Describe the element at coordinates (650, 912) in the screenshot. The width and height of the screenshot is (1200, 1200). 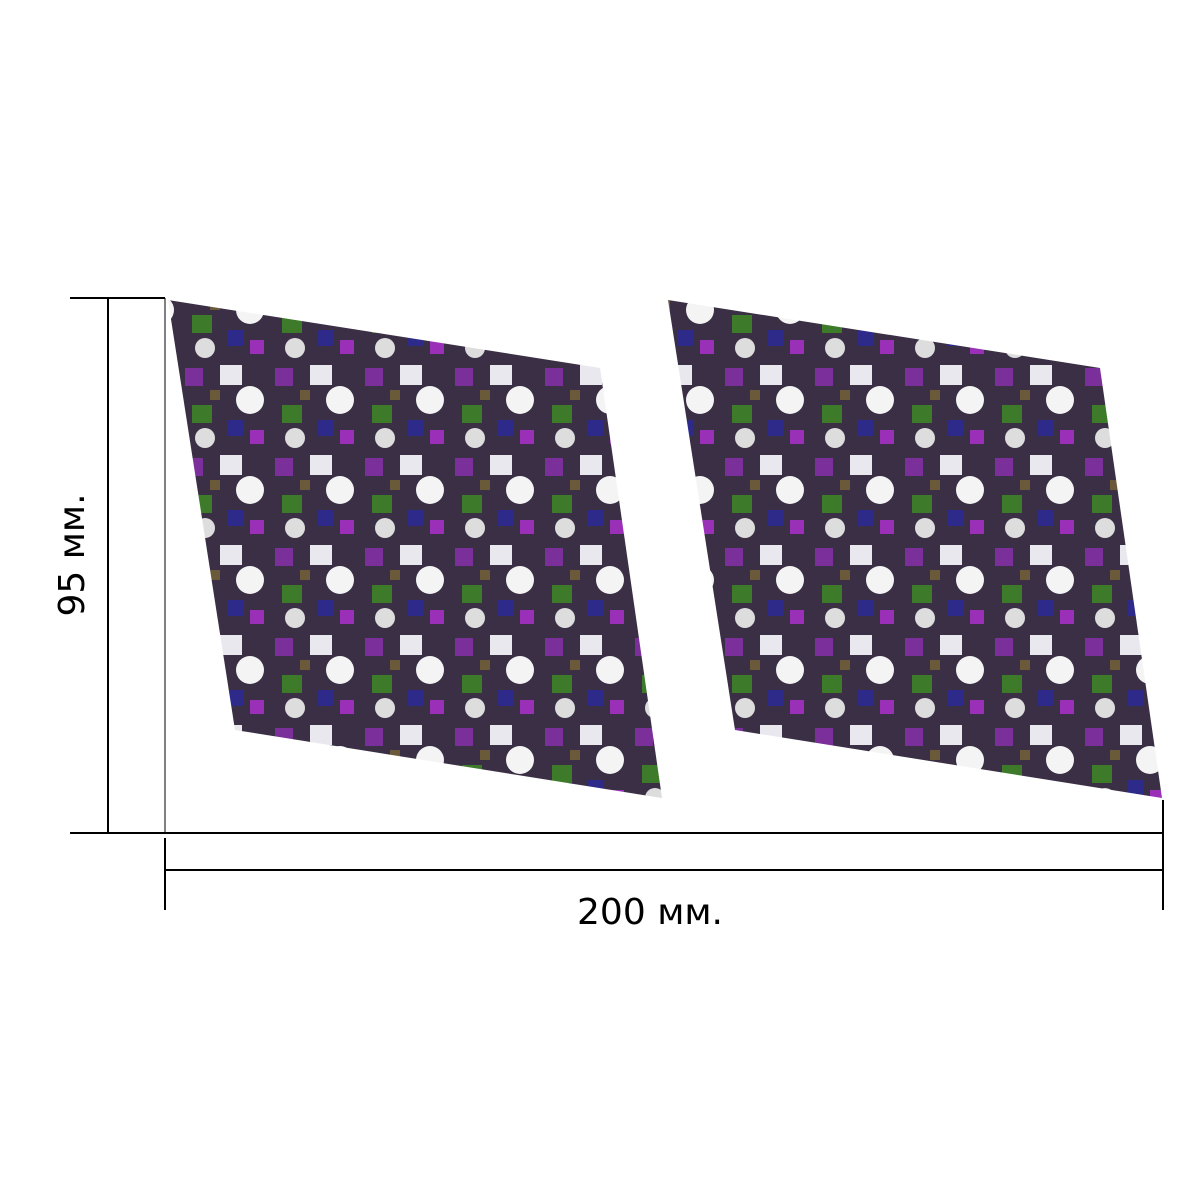
I see `width-label: 200 мм.` at that location.